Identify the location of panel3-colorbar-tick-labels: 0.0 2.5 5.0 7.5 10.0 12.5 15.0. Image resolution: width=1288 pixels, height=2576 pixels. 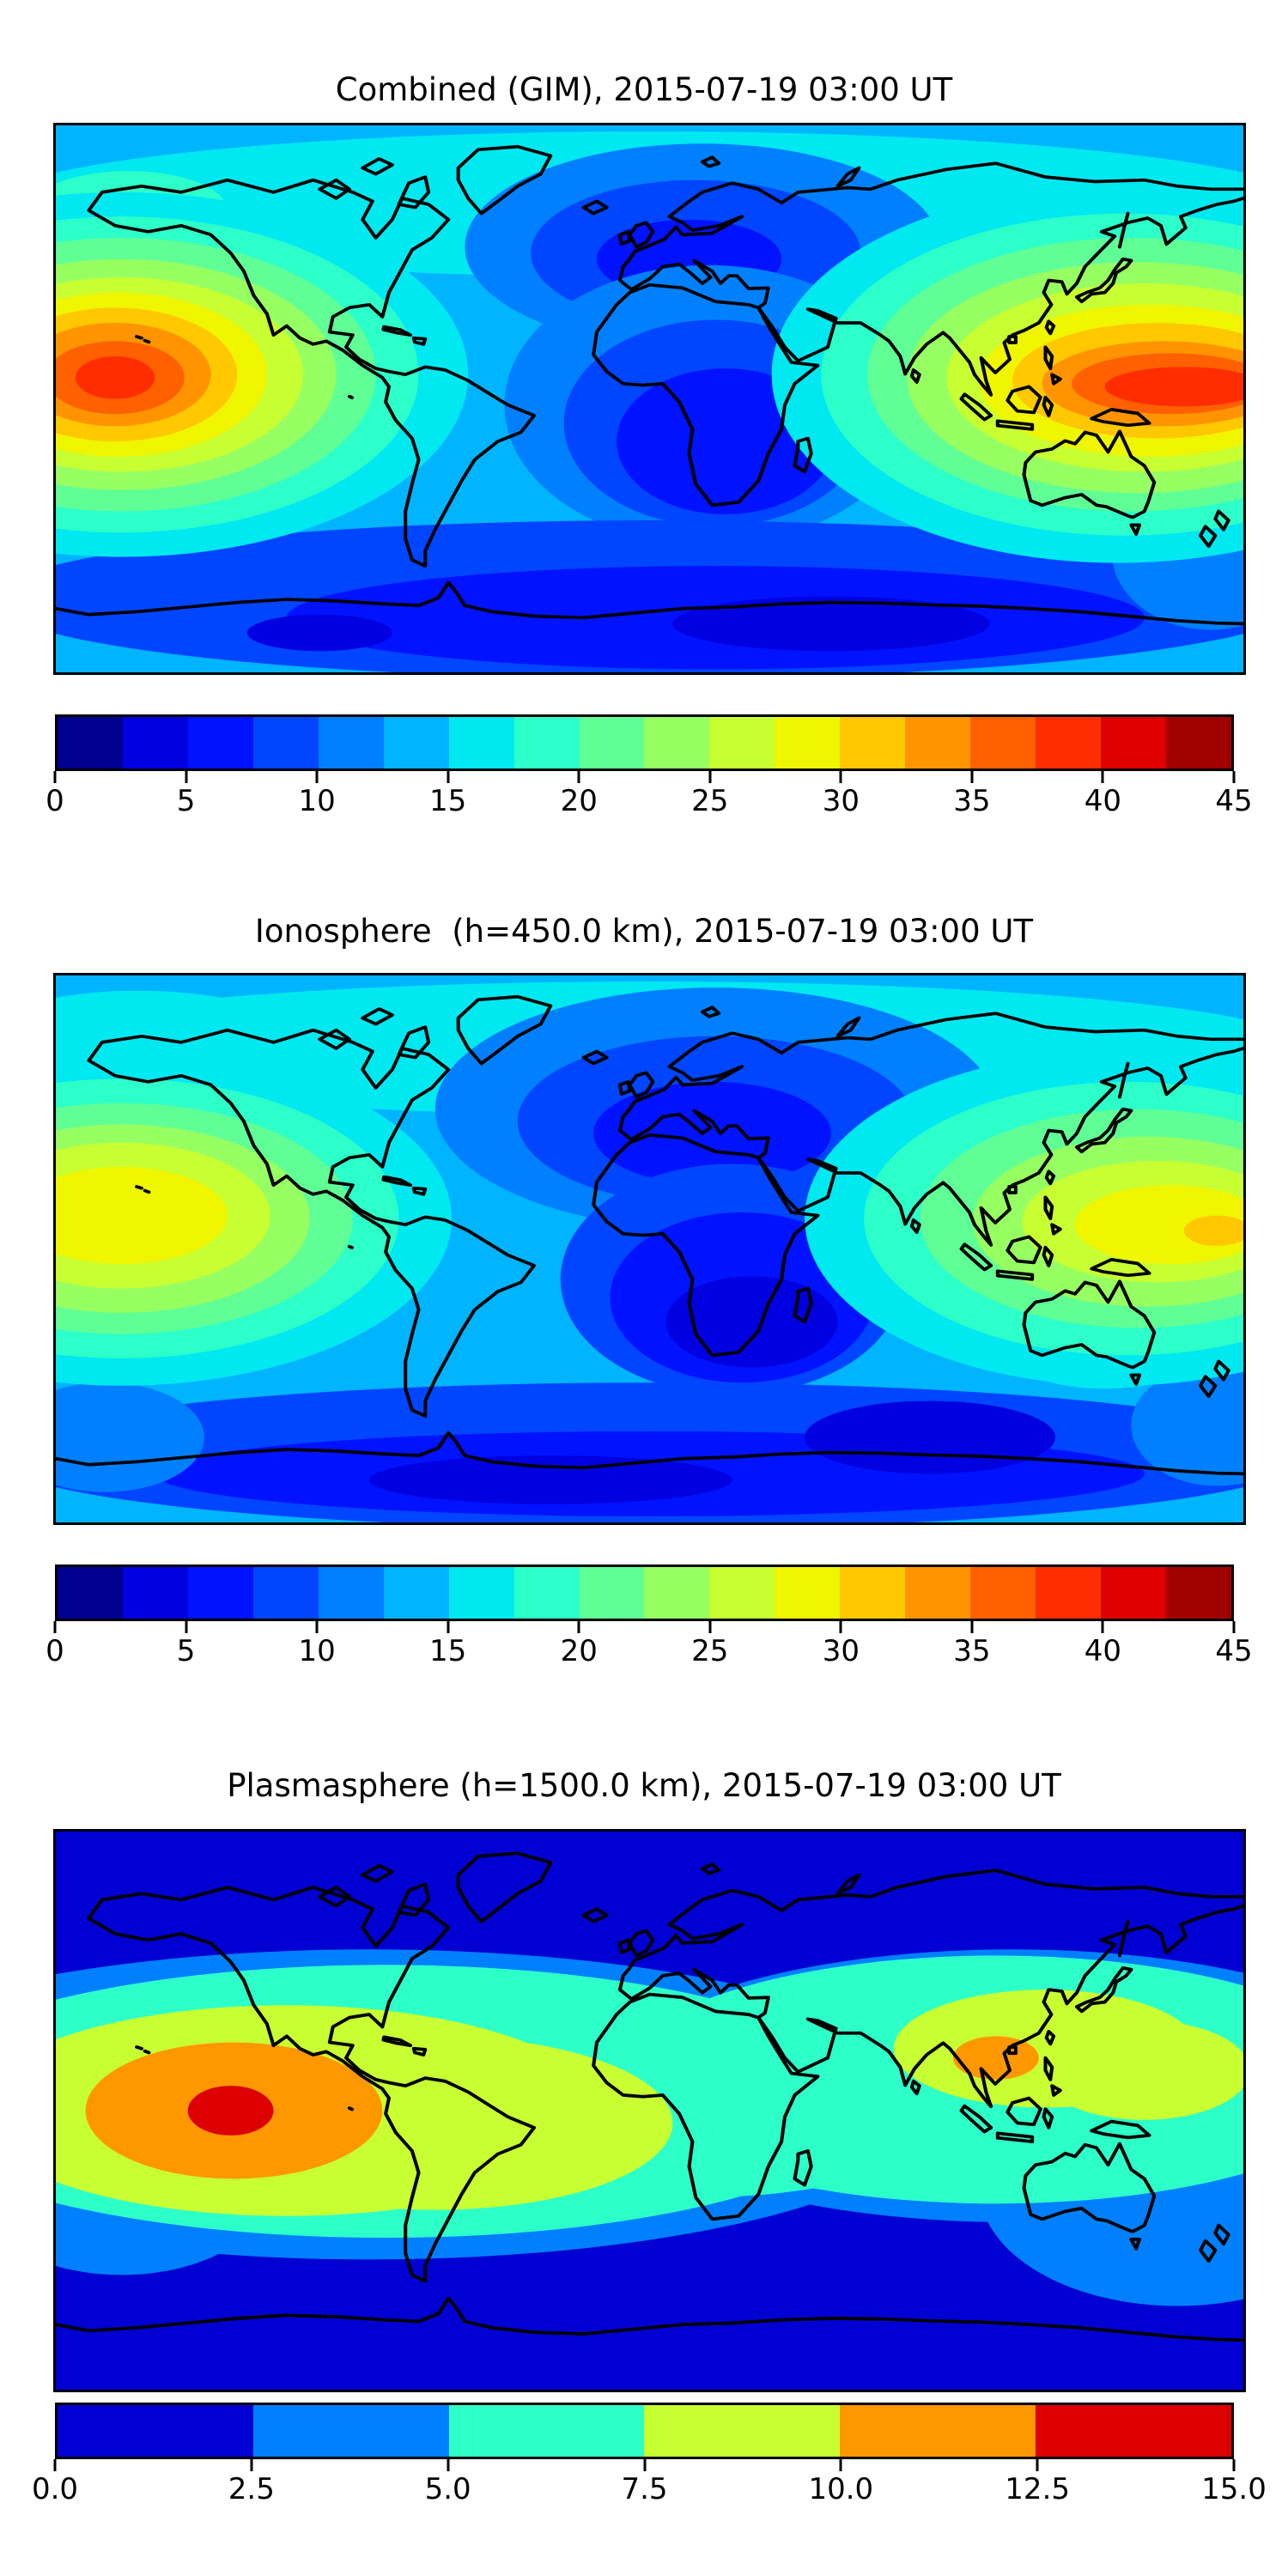
(649, 2492).